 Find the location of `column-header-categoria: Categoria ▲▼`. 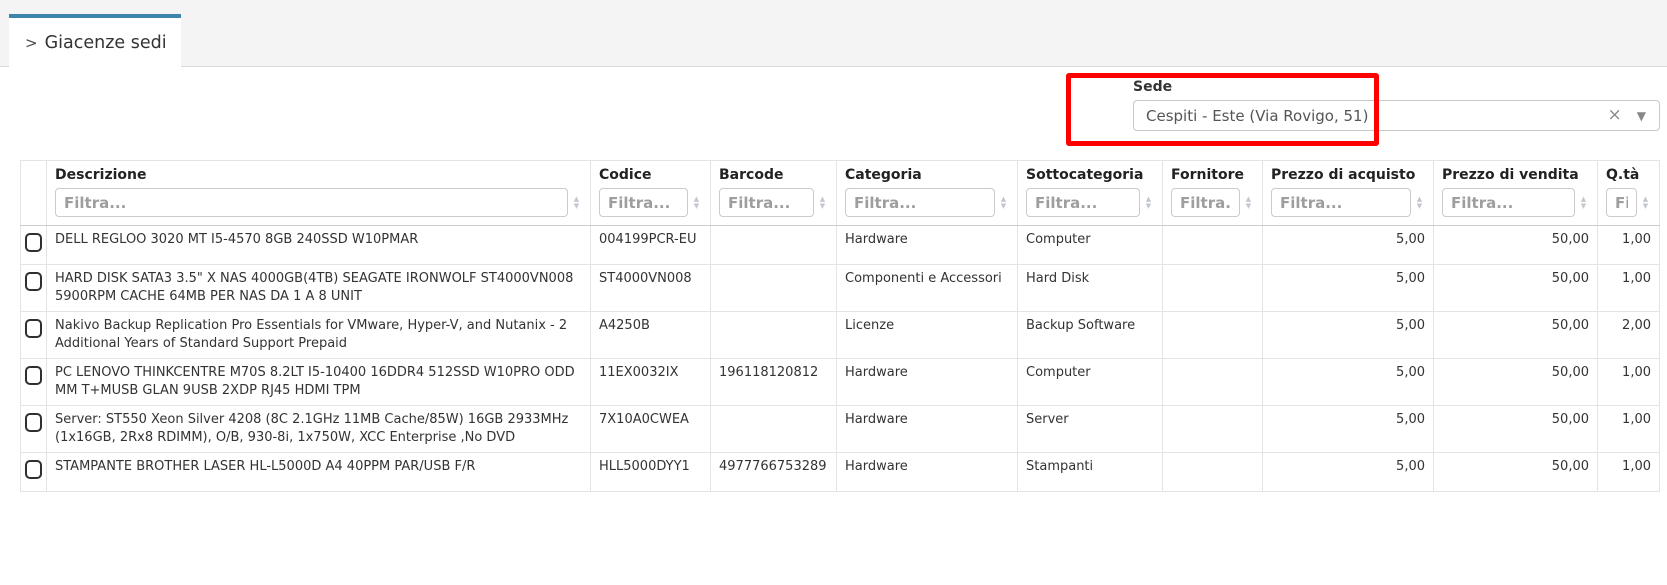

column-header-categoria: Categoria ▲▼ is located at coordinates (927, 193).